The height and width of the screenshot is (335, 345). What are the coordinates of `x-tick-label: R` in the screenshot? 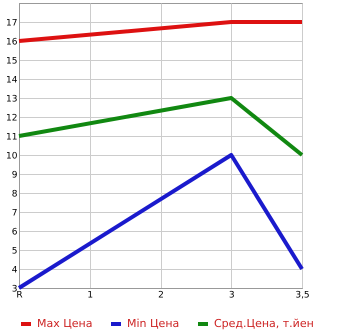 It's located at (19, 295).